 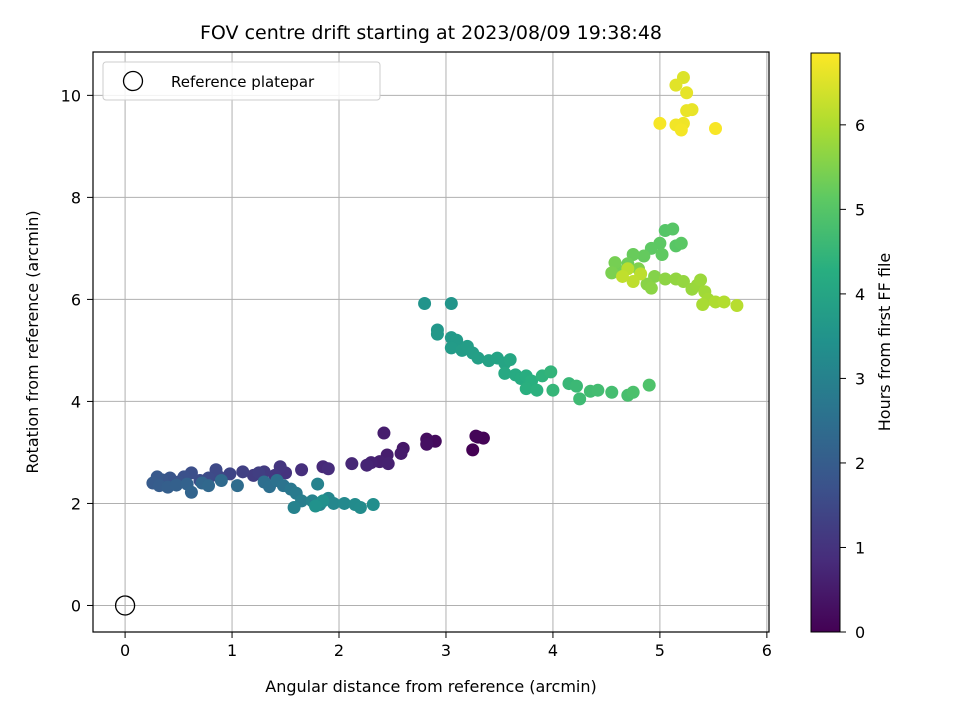 What do you see at coordinates (852, 379) in the screenshot?
I see `colorbar-ticks: 0 1 2 3 4 5 6` at bounding box center [852, 379].